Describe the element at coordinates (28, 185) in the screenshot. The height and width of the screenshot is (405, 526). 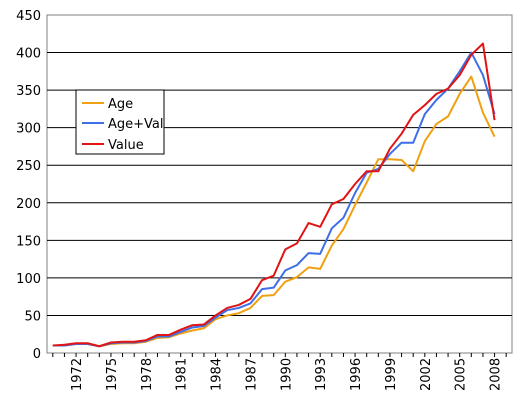
I see `y-axis: 0 50 100 150 200 250 300 350 400 450` at that location.